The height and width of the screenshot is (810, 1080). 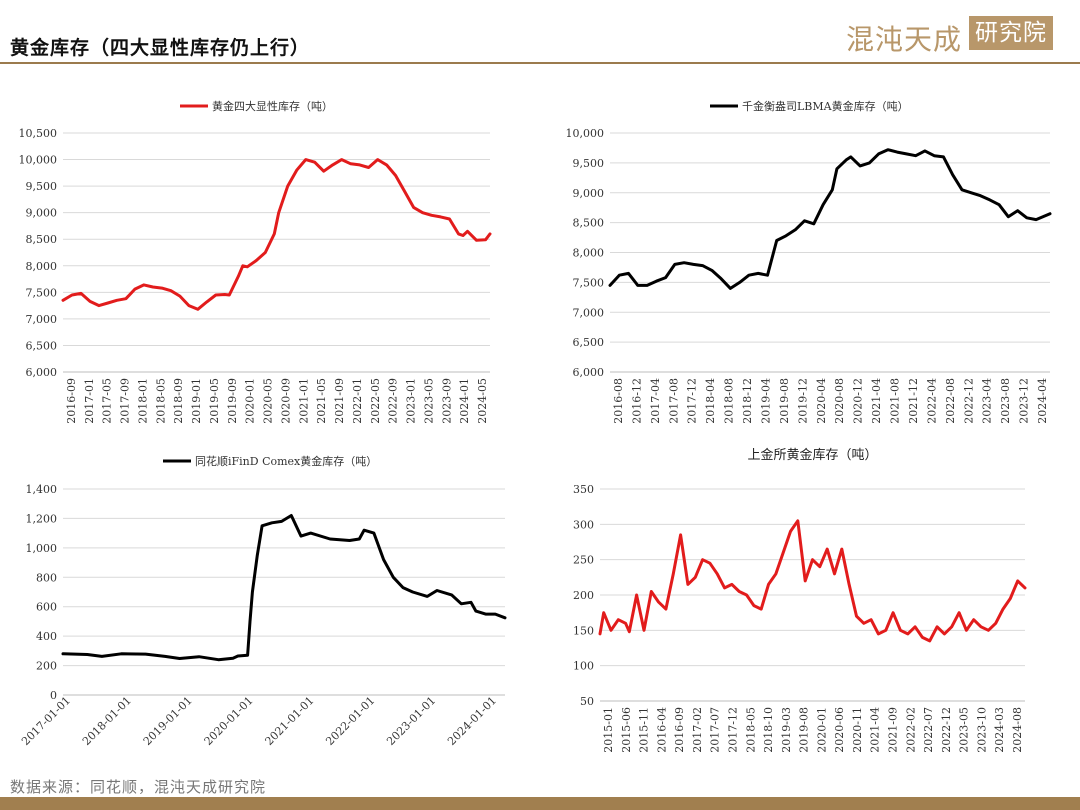 I want to click on y-tick-label: 0, so click(x=53, y=695).